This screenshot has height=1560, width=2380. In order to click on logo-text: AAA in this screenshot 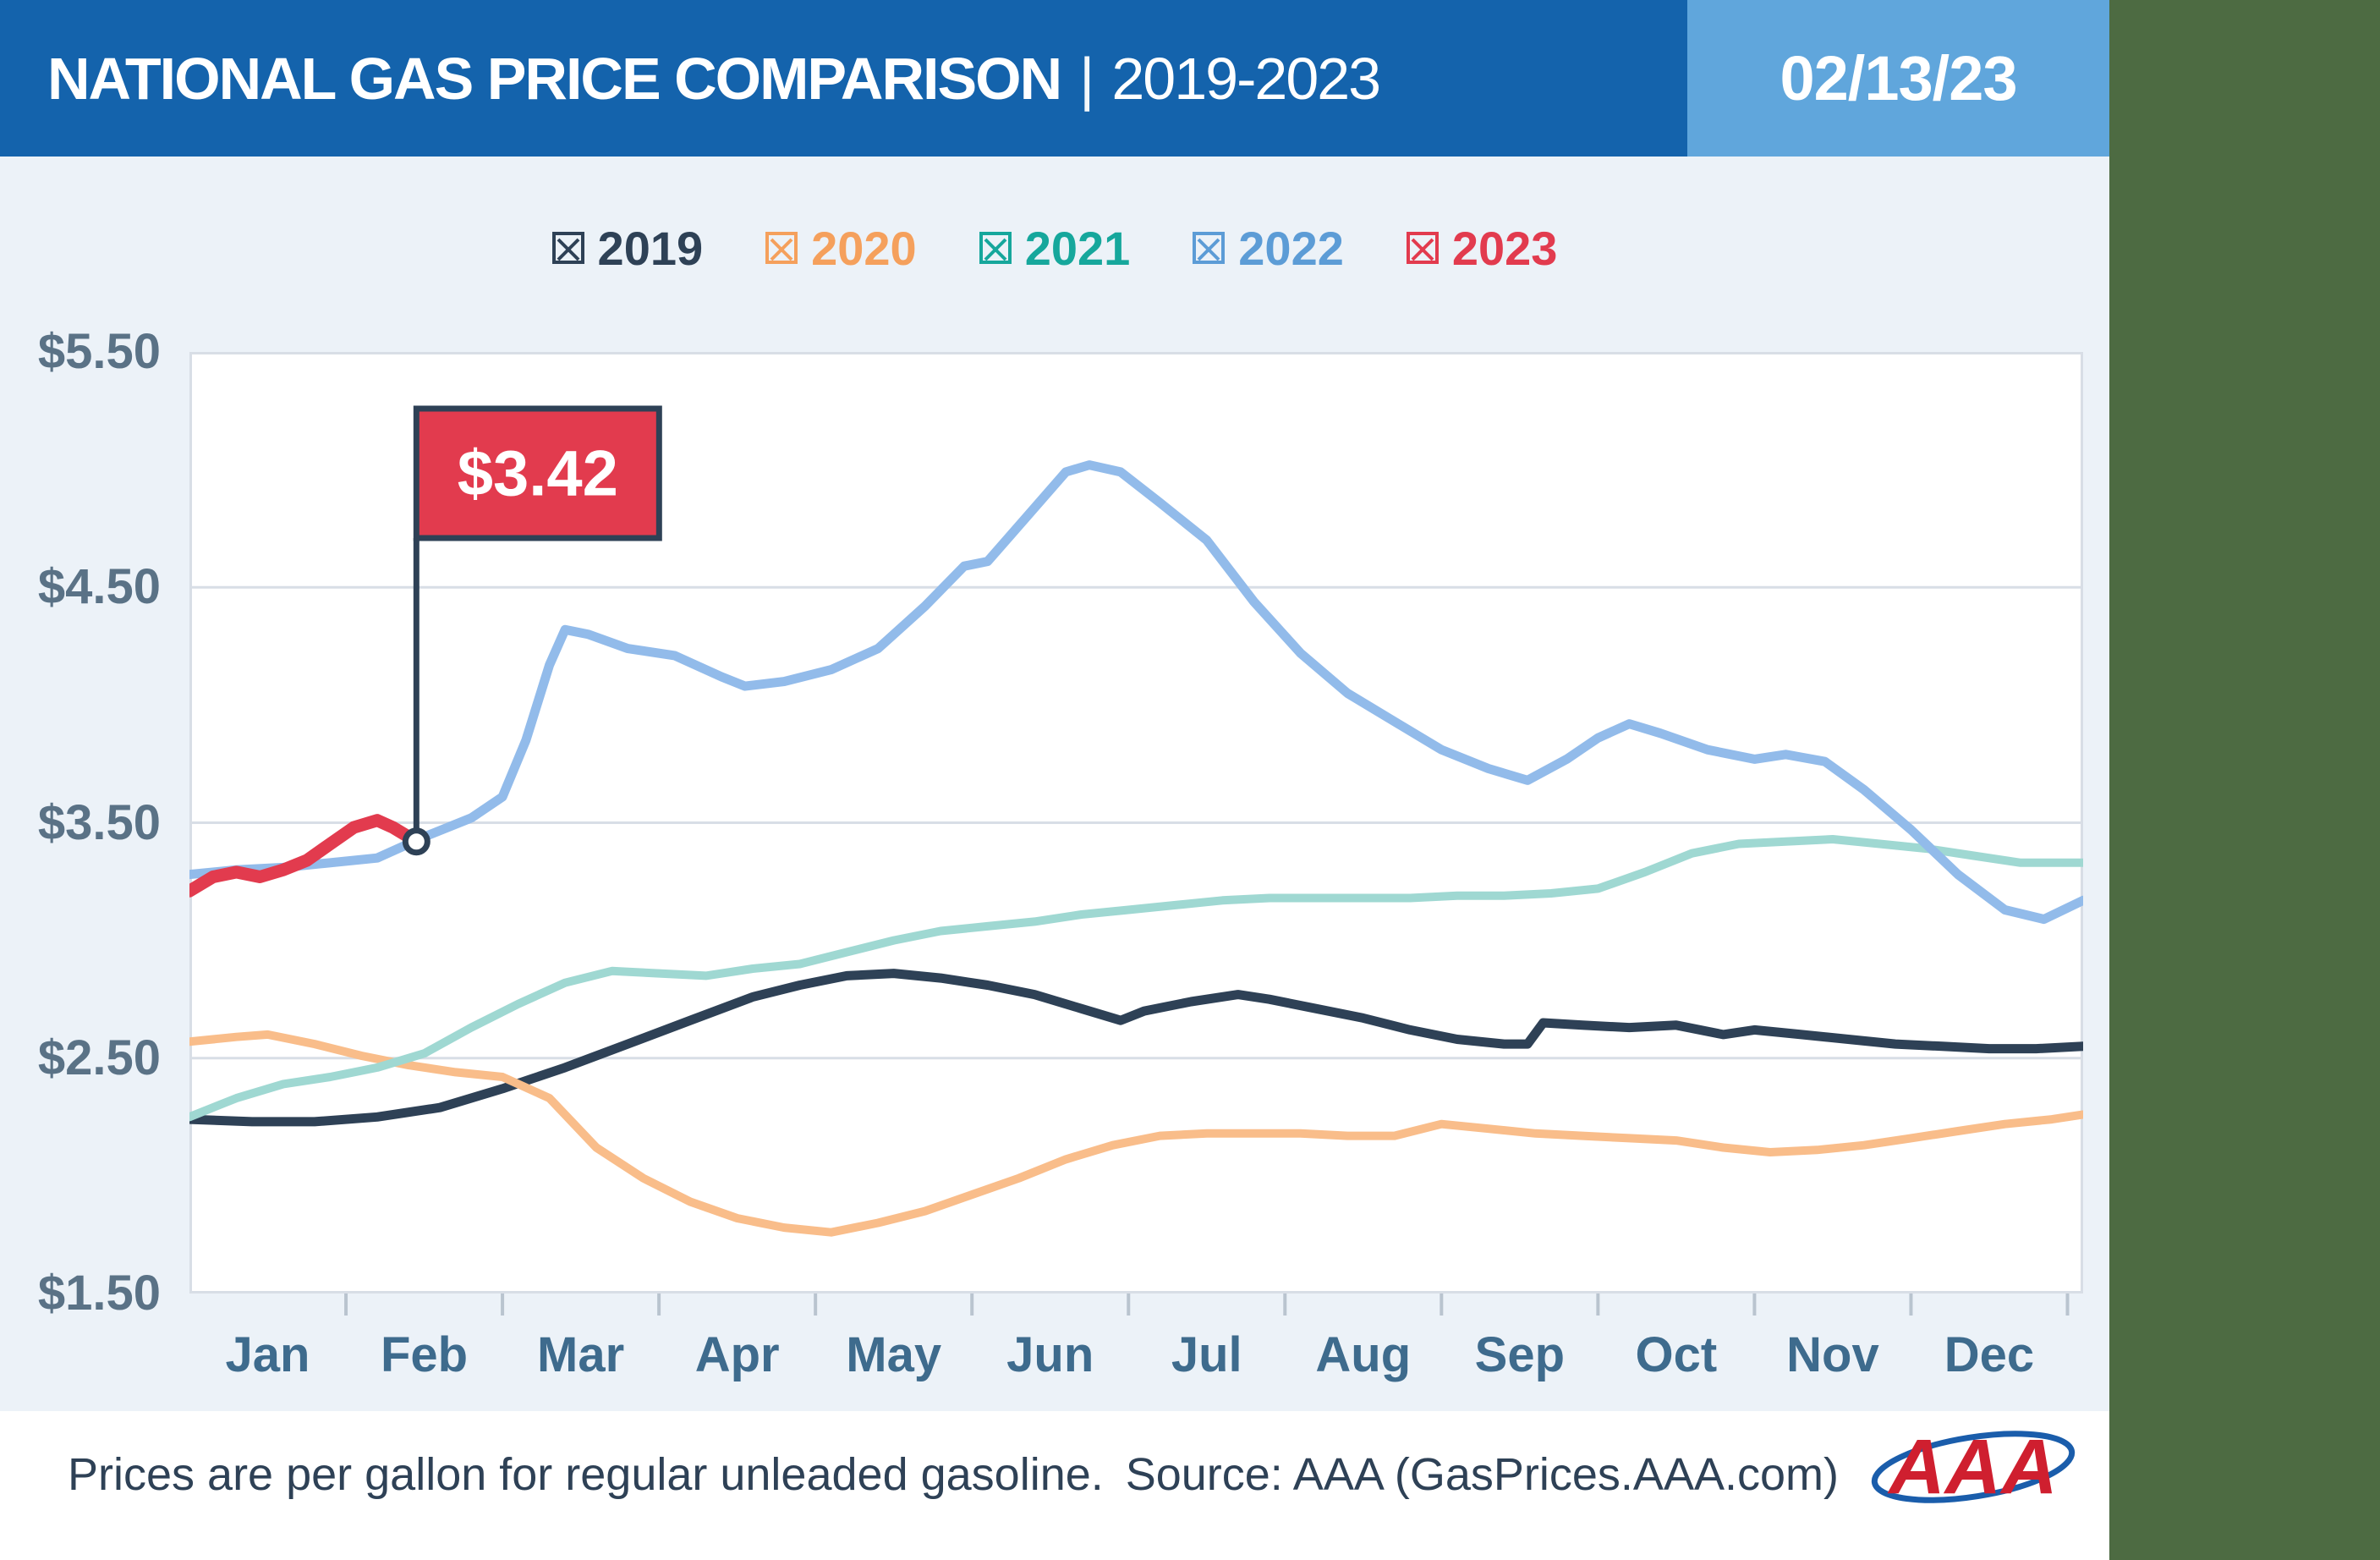, I will do `click(1972, 1467)`.